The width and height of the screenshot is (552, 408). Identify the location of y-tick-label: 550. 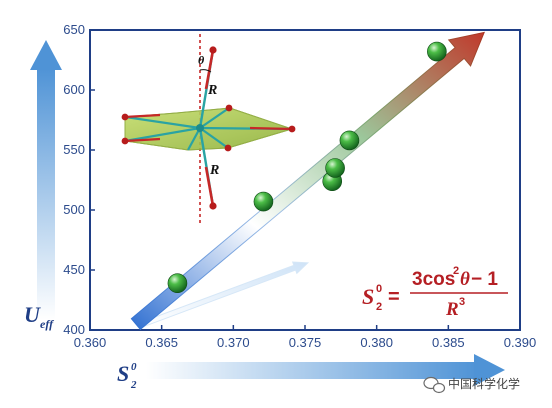
(74, 149).